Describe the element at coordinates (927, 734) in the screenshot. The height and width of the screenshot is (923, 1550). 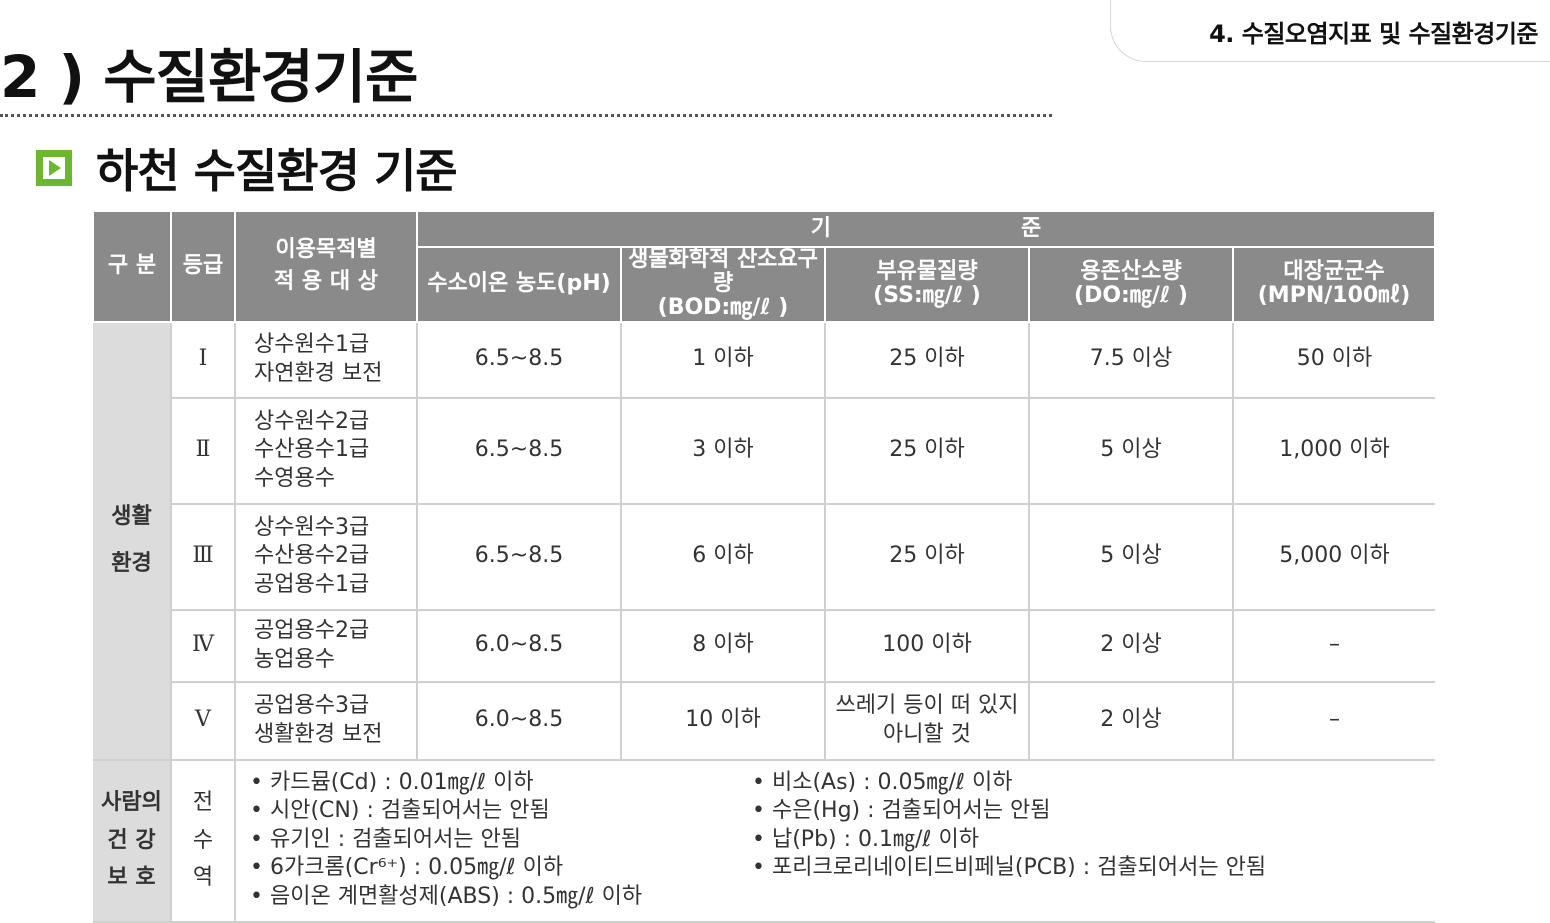
I see `ss-line: 아니할 것` at that location.